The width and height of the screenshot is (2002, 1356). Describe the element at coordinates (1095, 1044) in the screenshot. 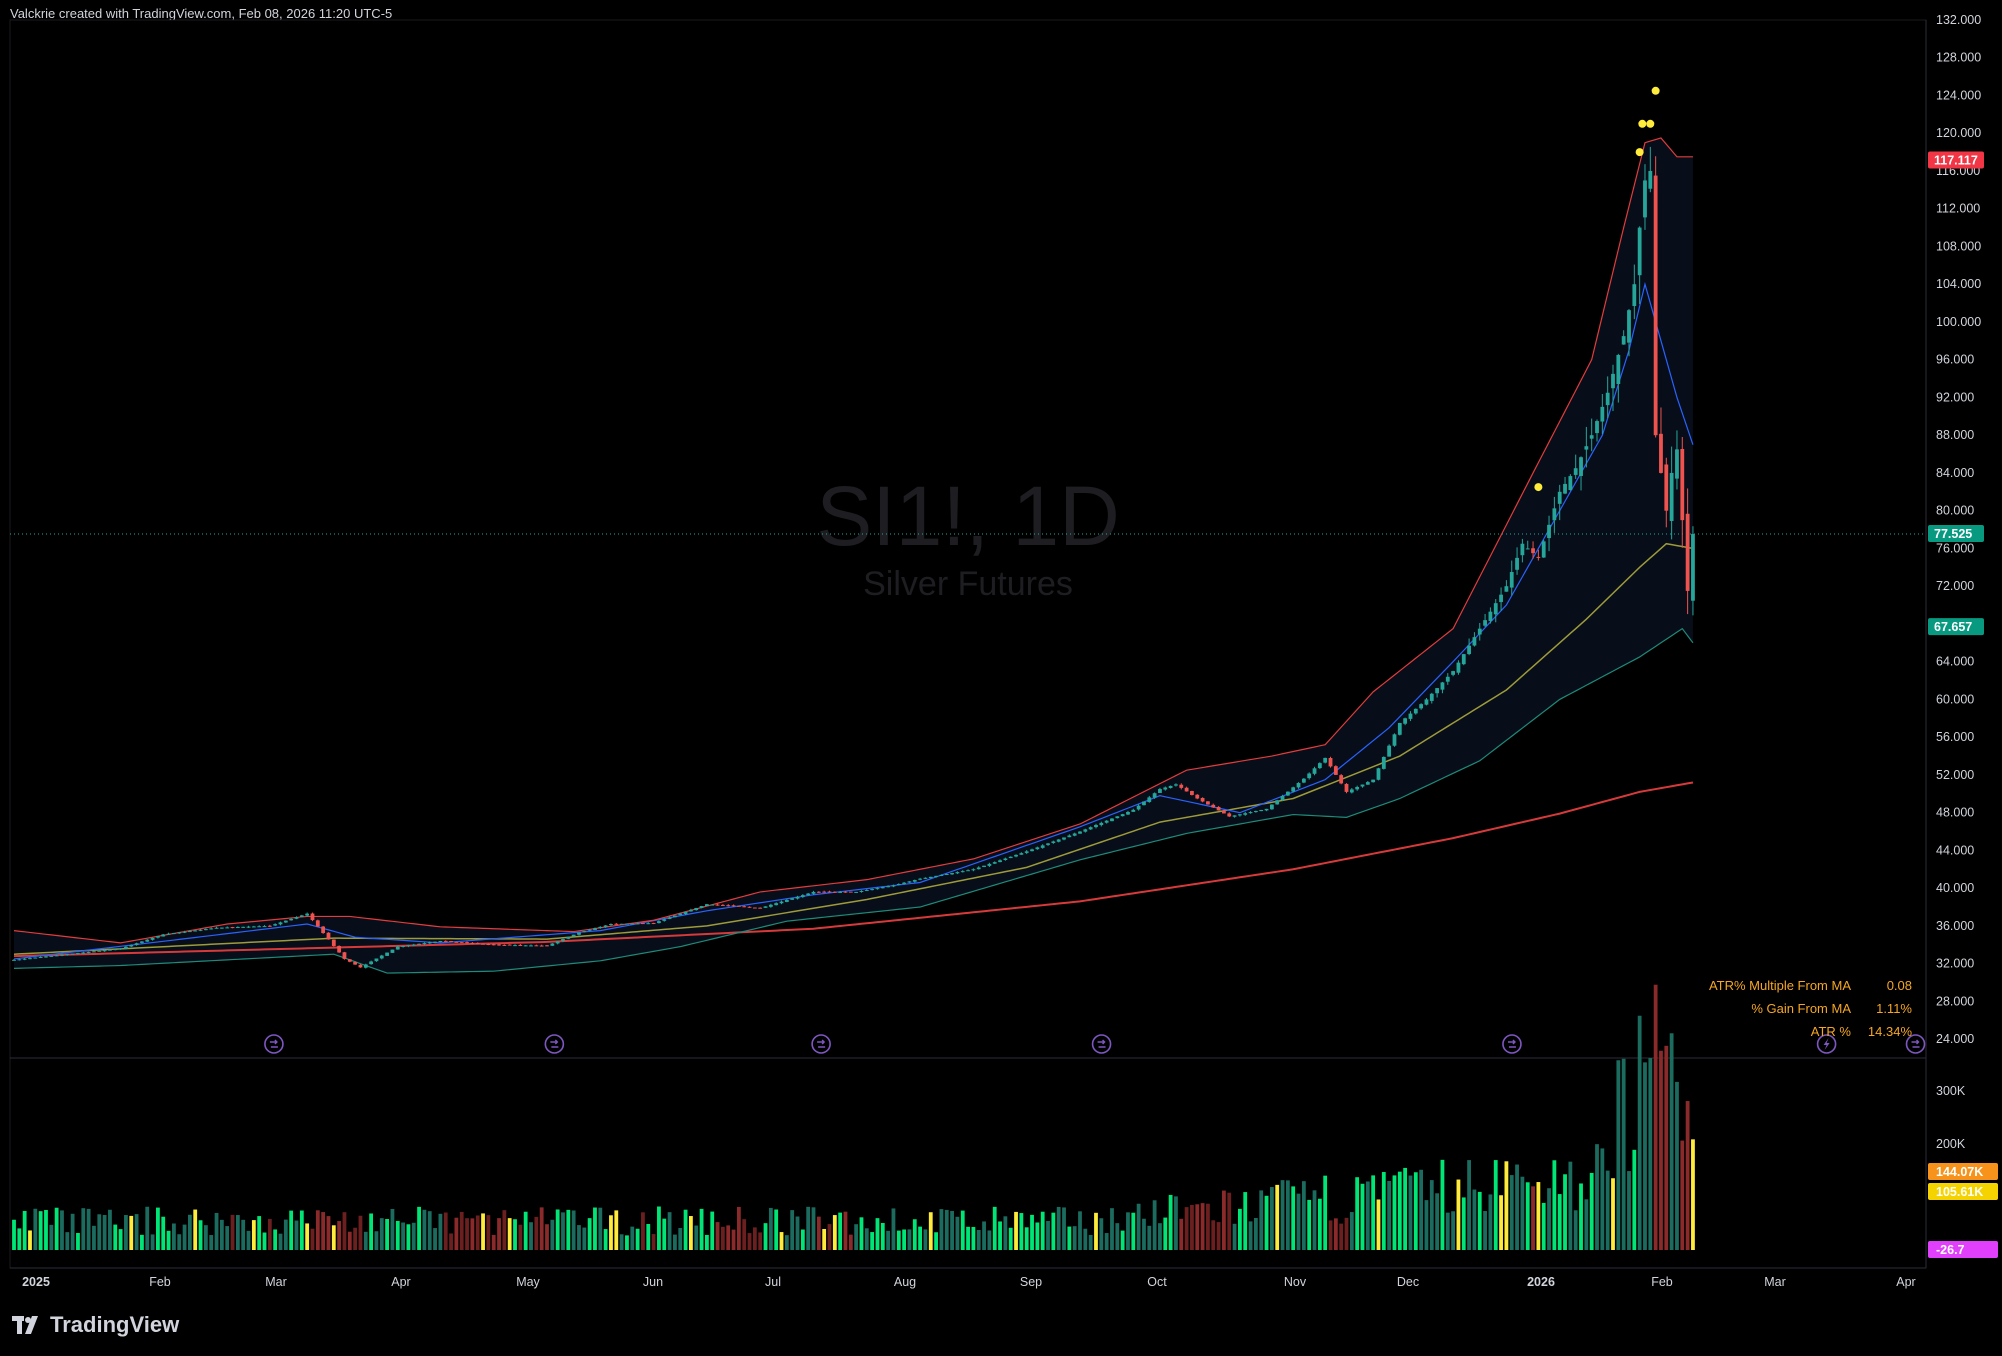

I see `event-markers` at that location.